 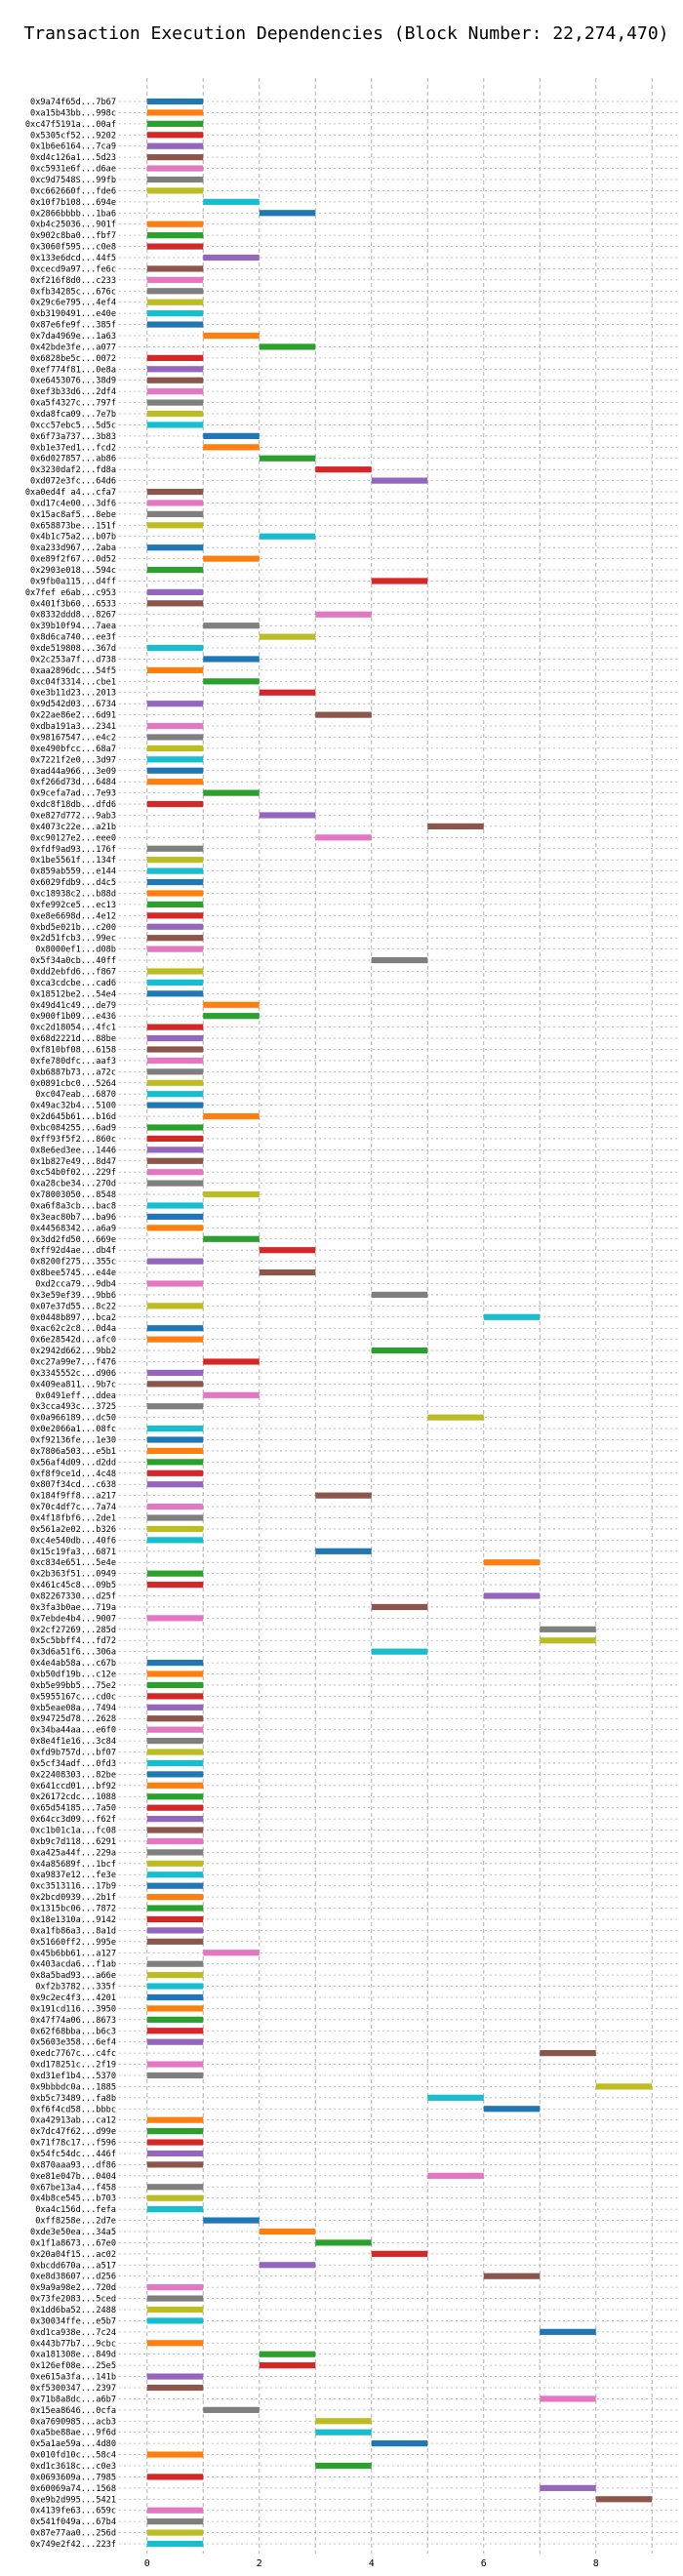 I want to click on transaction-label: 0xc47f5191a...00af, so click(x=70, y=125).